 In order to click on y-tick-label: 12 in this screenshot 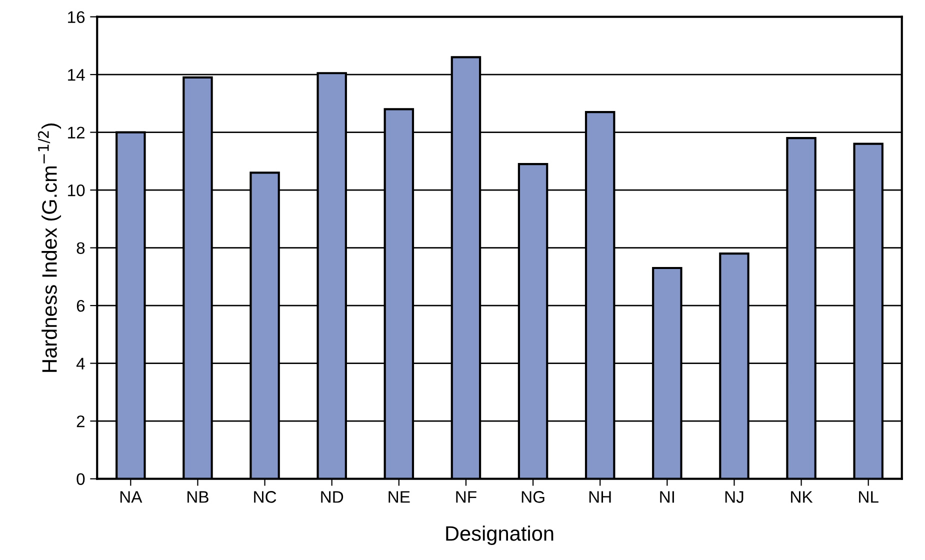, I will do `click(76, 132)`.